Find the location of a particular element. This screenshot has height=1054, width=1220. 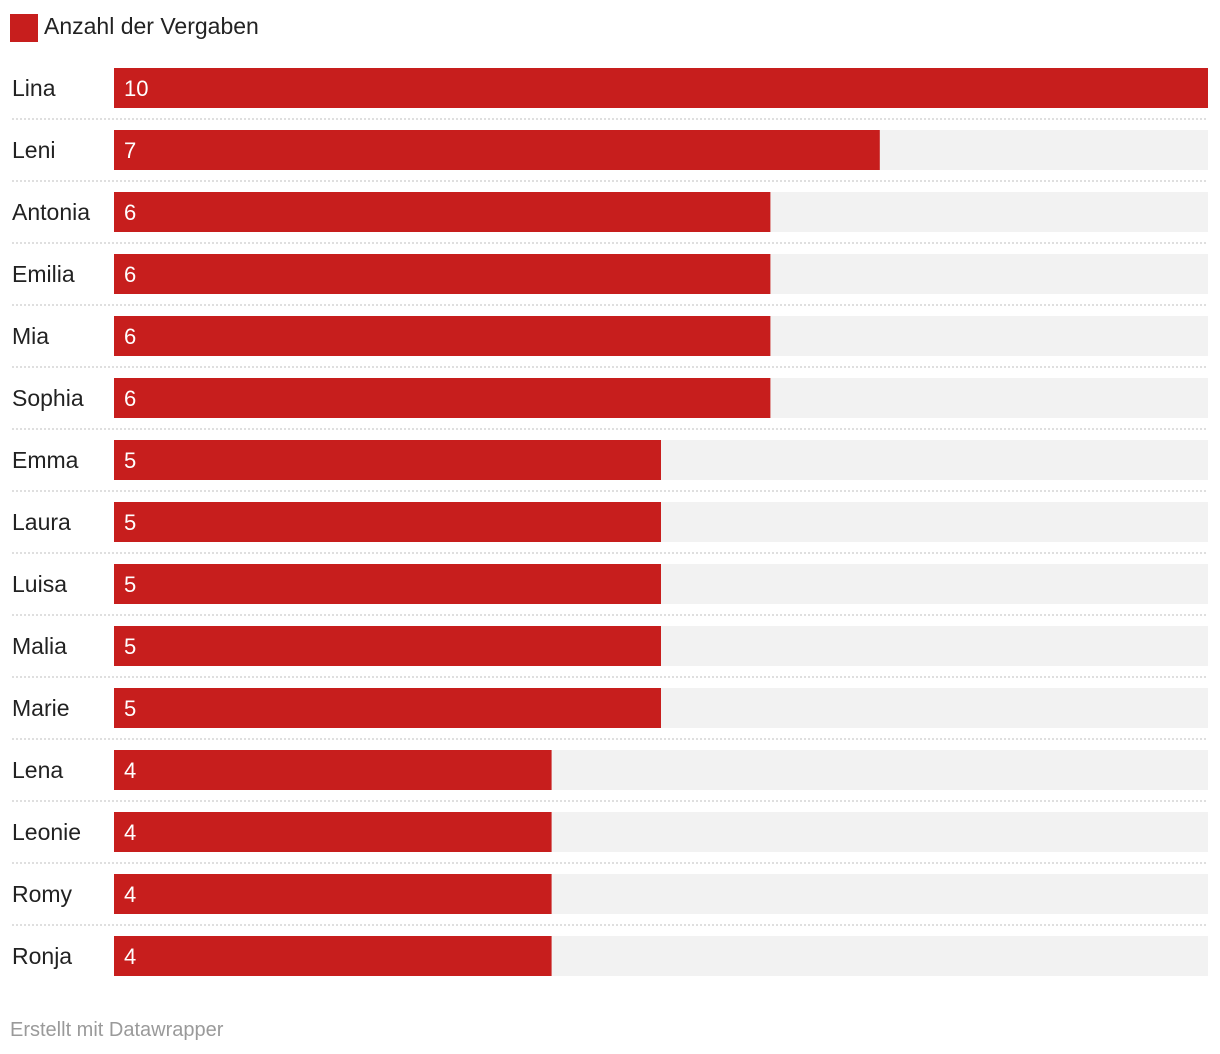

bar-row: Lena 4 is located at coordinates (610, 776).